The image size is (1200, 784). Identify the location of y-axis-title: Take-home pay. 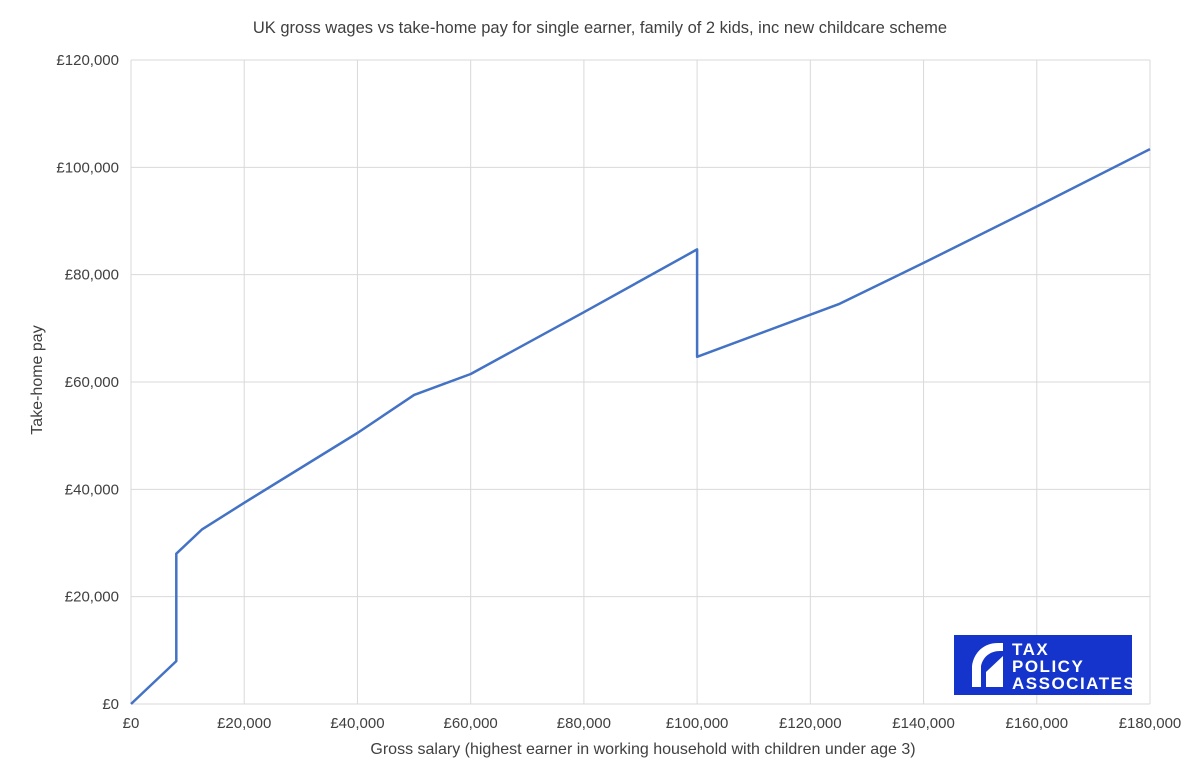
(37, 379).